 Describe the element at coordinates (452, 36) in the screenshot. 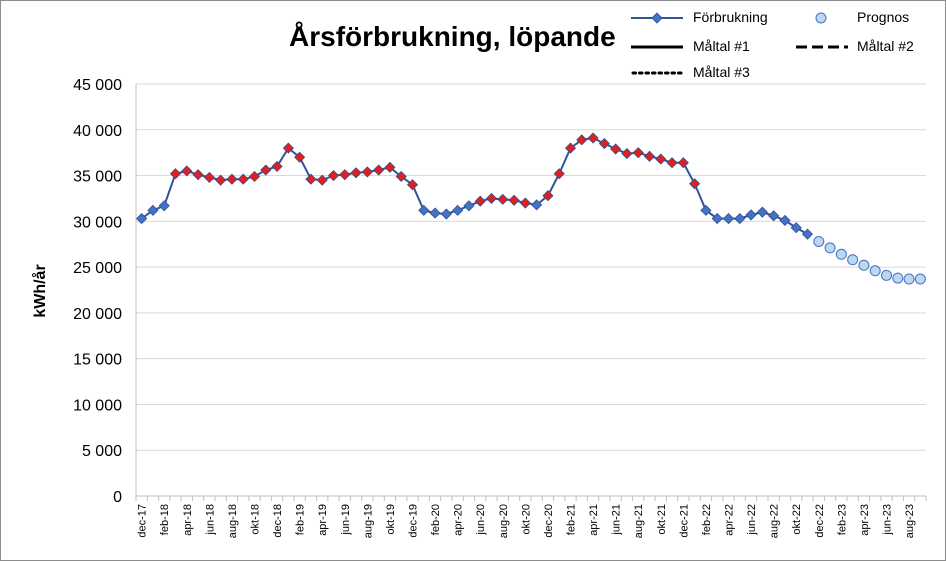

I see `chart-title: Årsförbrukning, löpande` at that location.